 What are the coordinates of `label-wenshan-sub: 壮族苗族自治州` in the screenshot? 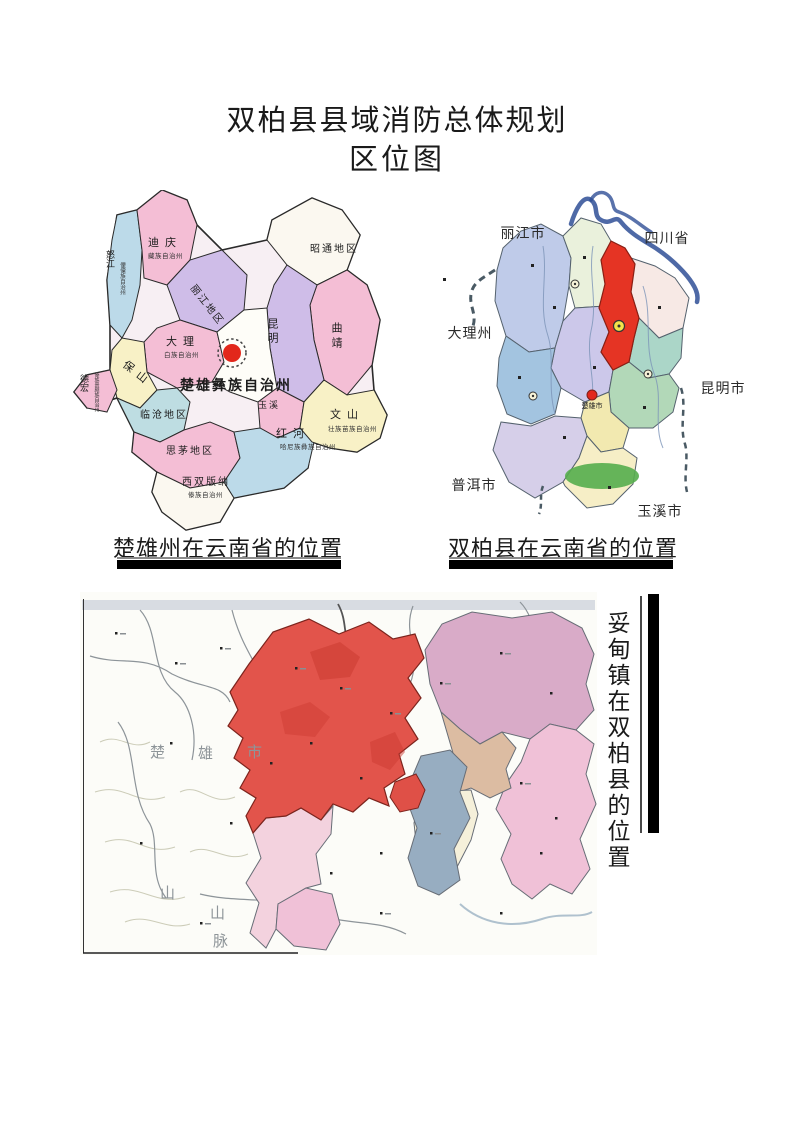 It's located at (352, 428).